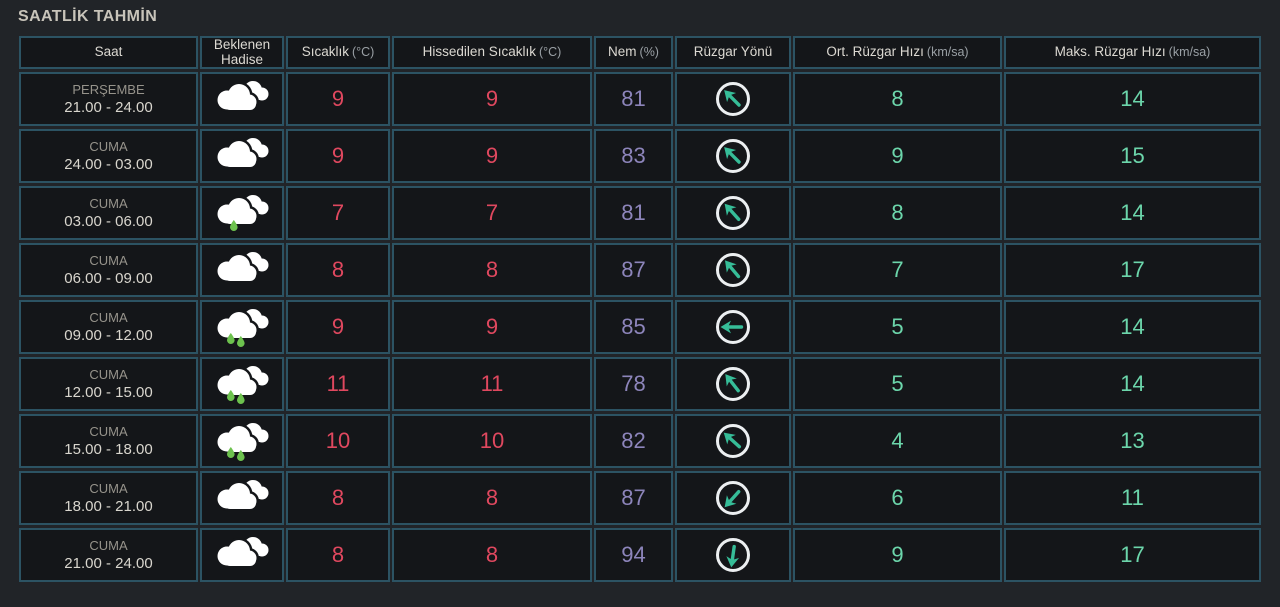 The image size is (1280, 607). Describe the element at coordinates (633, 441) in the screenshot. I see `humidity-value: 82` at that location.